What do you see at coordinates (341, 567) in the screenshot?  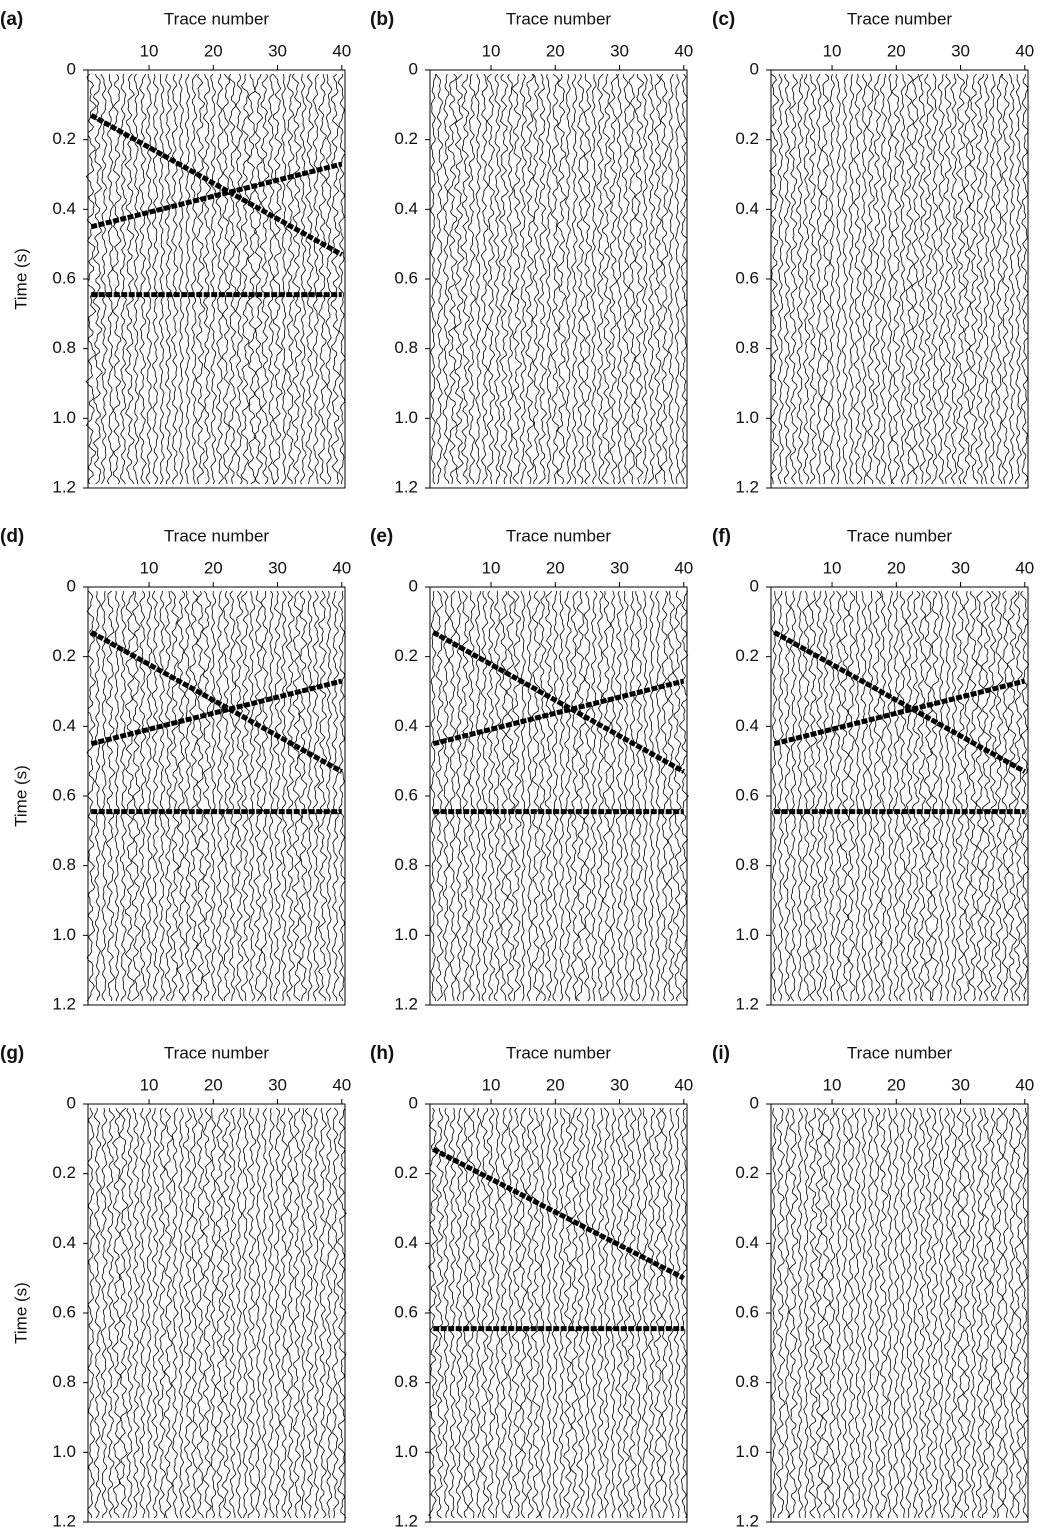 I see `x-tick-label: 40` at bounding box center [341, 567].